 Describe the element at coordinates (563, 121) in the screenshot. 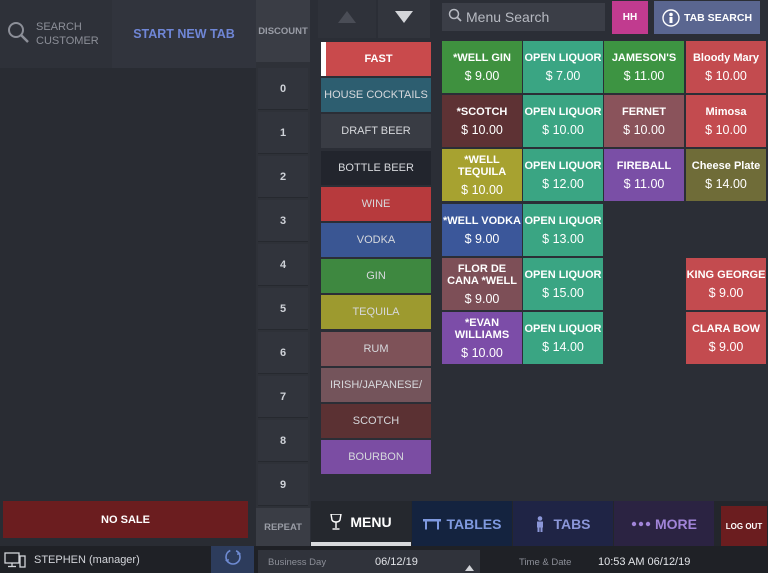

I see `menu-item-button: OPEN LIQUOR $ 10.00` at that location.